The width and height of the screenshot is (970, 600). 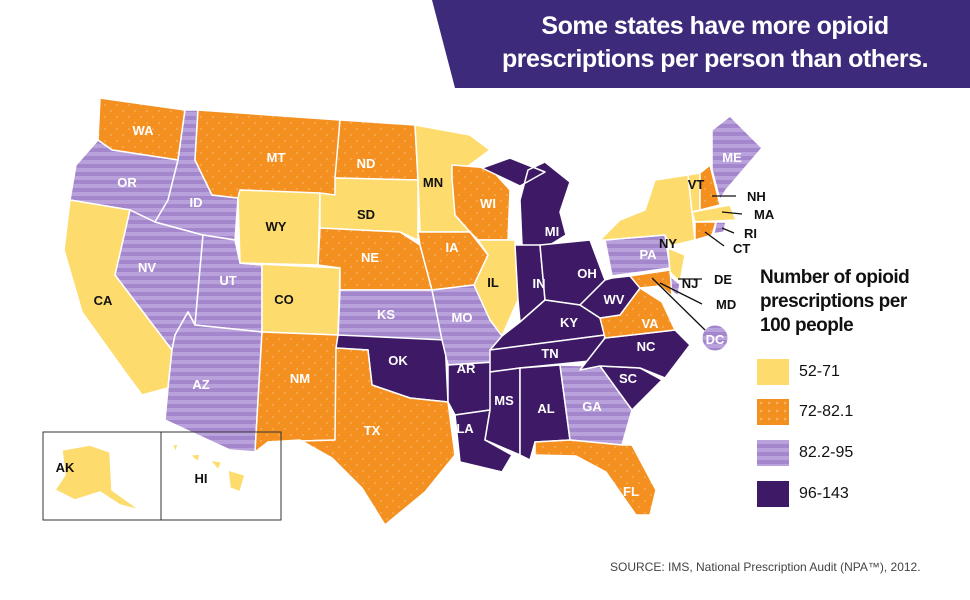 What do you see at coordinates (681, 293) in the screenshot?
I see `leader-line-MD` at bounding box center [681, 293].